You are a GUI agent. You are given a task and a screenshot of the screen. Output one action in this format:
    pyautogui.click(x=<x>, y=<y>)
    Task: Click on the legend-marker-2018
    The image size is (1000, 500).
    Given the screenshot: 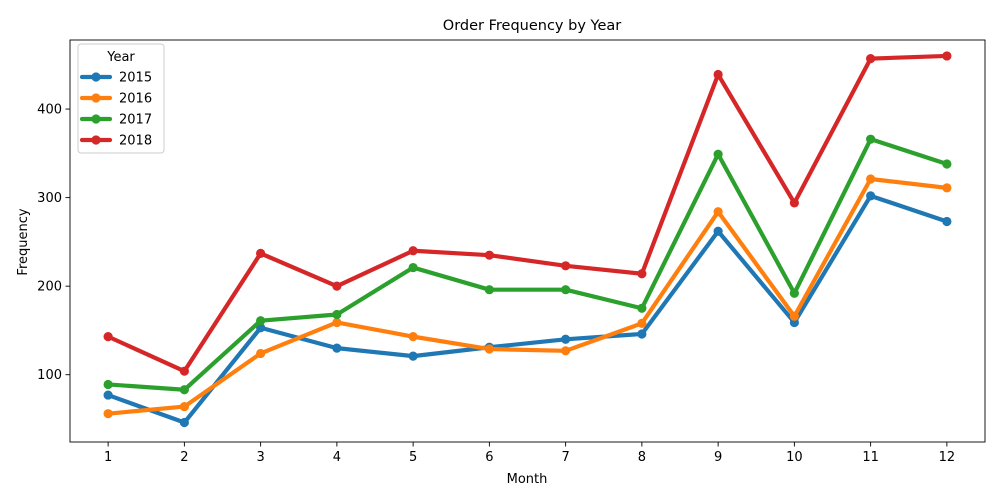 What is the action you would take?
    pyautogui.click(x=96, y=140)
    